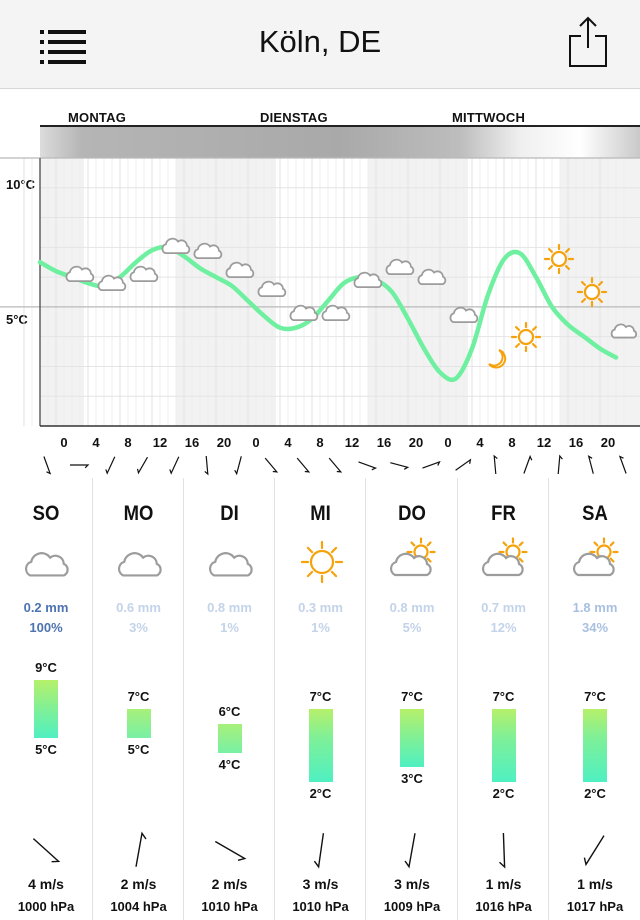 This screenshot has height=920, width=640. I want to click on share-icon, so click(588, 41).